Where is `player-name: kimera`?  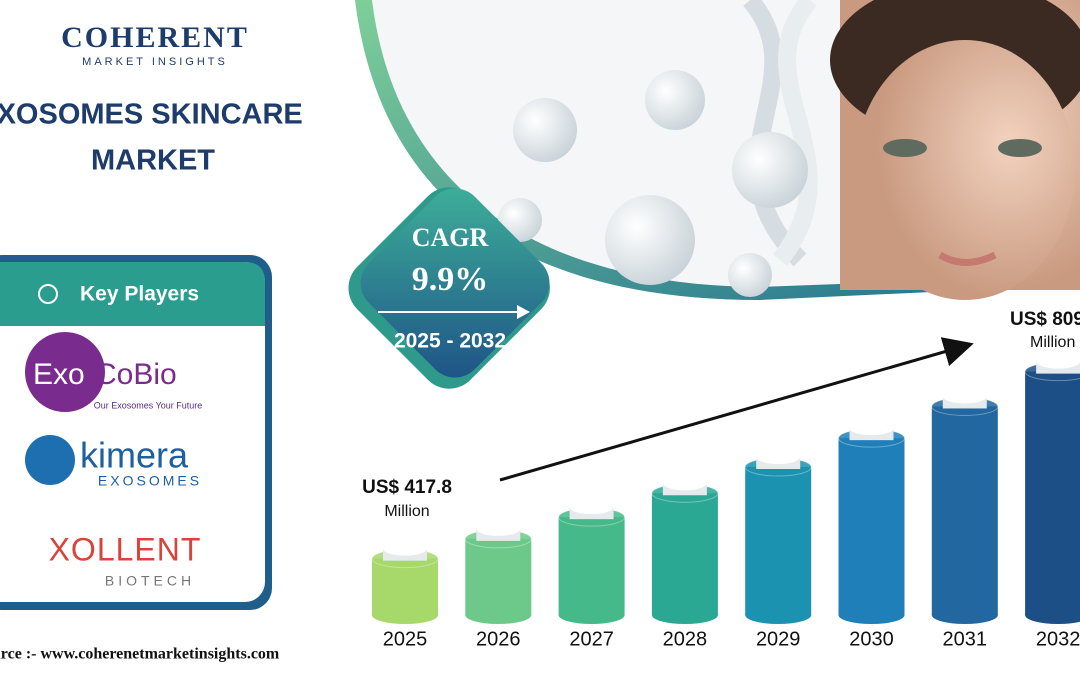
player-name: kimera is located at coordinates (134, 455).